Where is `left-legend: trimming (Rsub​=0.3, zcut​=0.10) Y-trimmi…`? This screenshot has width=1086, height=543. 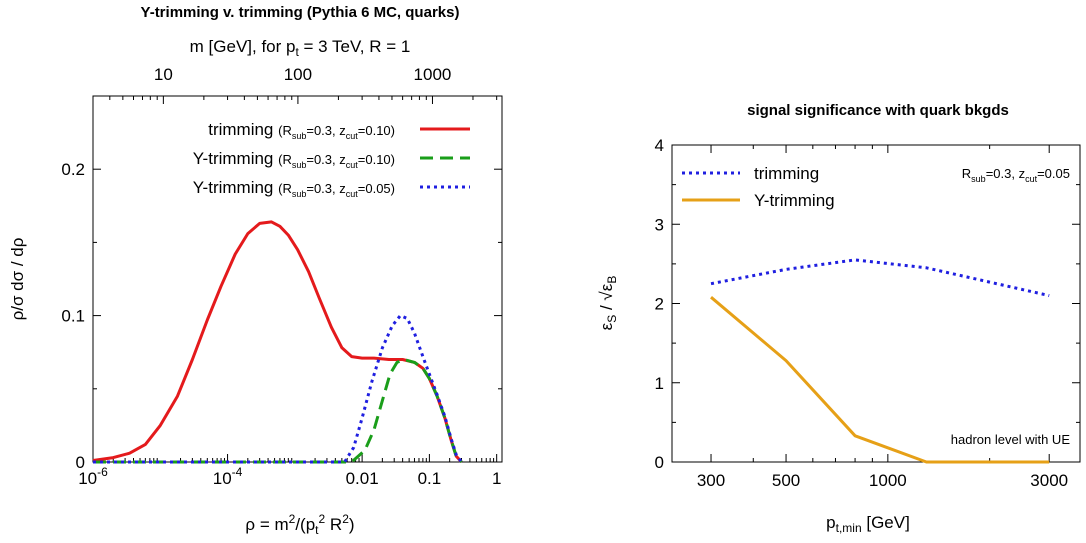
left-legend: trimming (Rsub​=0.3, zcut​=0.10) Y-trimmi… is located at coordinates (331, 159).